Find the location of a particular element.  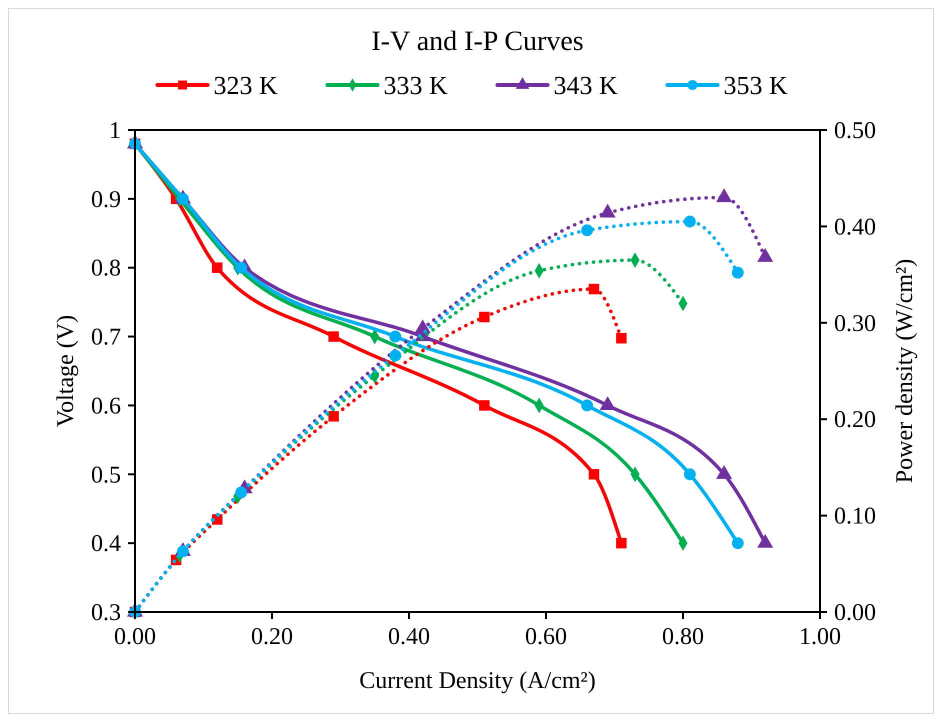

y-tick-label: 0.5 is located at coordinates (106, 475).